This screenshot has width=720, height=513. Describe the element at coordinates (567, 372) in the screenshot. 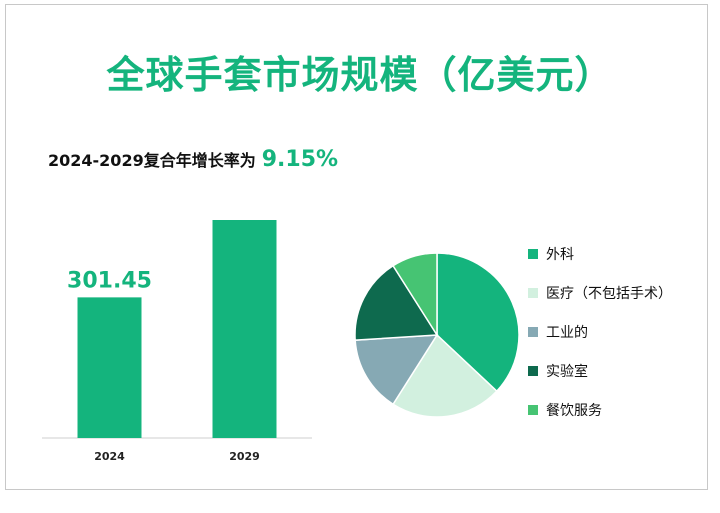

I see `legend-label: 实验室` at that location.